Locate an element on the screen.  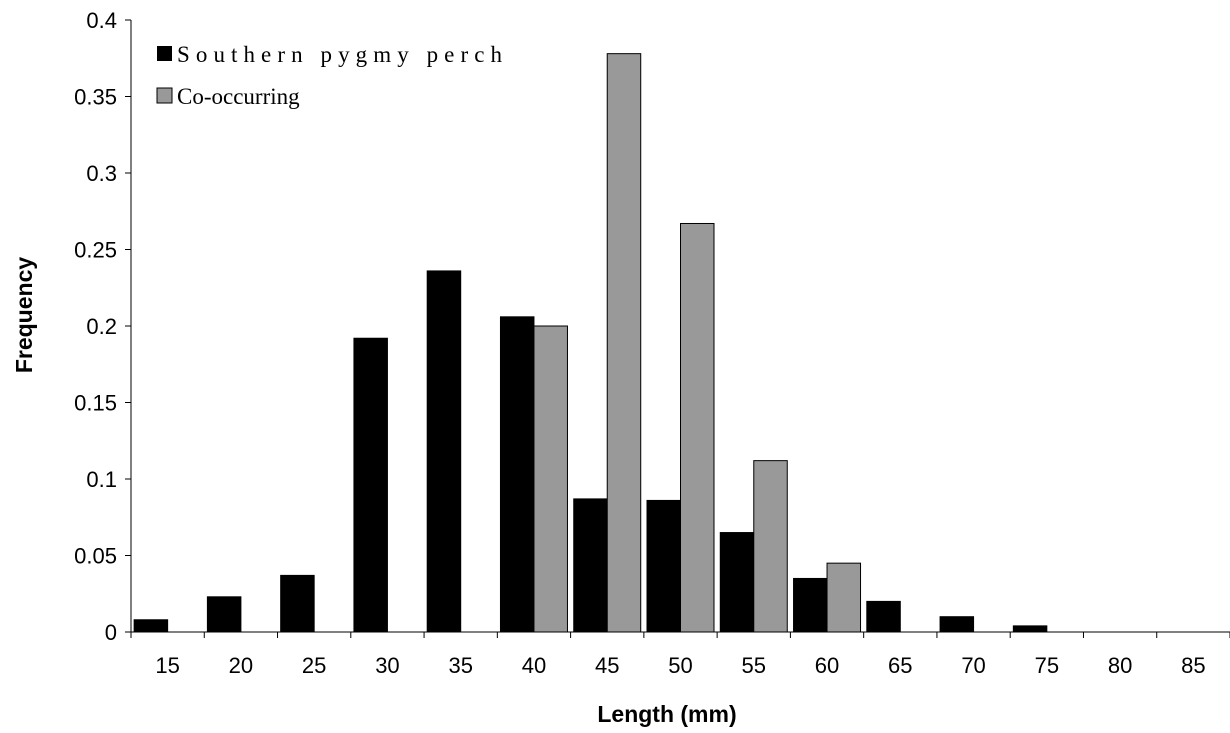
x-tick-label: 70 is located at coordinates (973, 665).